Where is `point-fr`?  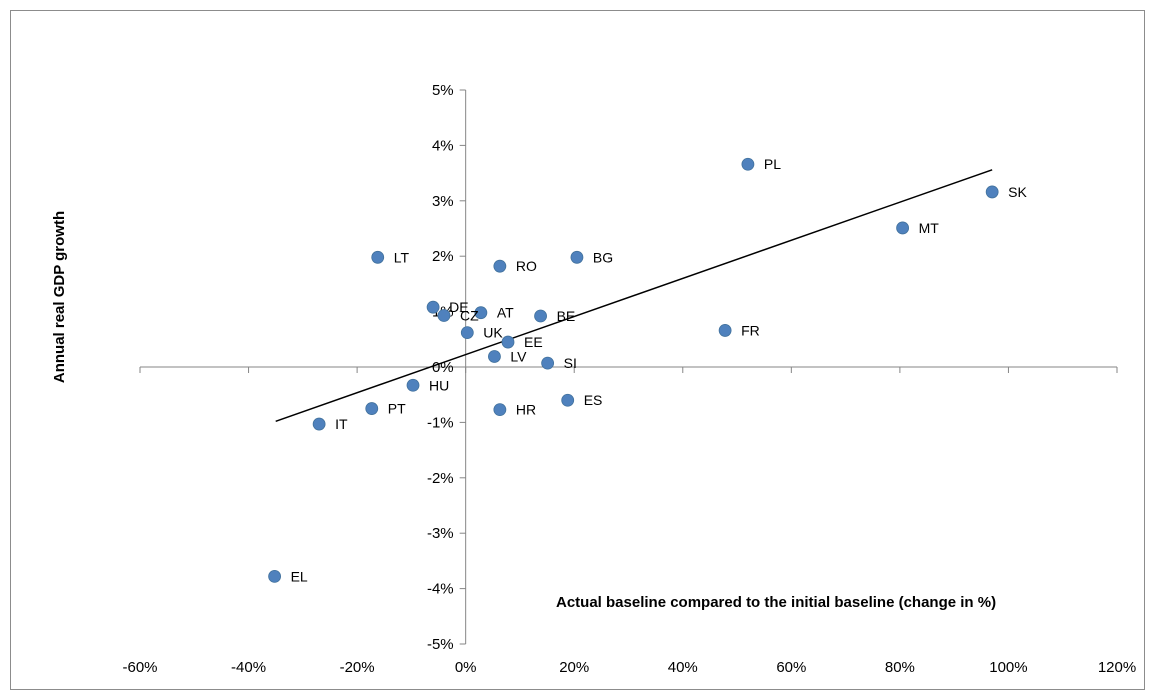
point-fr is located at coordinates (725, 330).